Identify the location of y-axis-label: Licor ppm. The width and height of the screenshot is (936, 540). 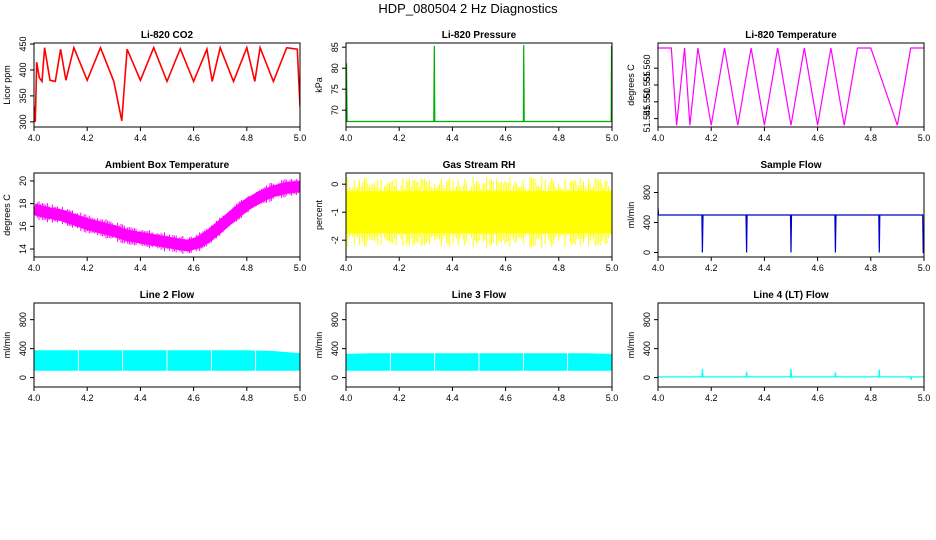
(7, 85).